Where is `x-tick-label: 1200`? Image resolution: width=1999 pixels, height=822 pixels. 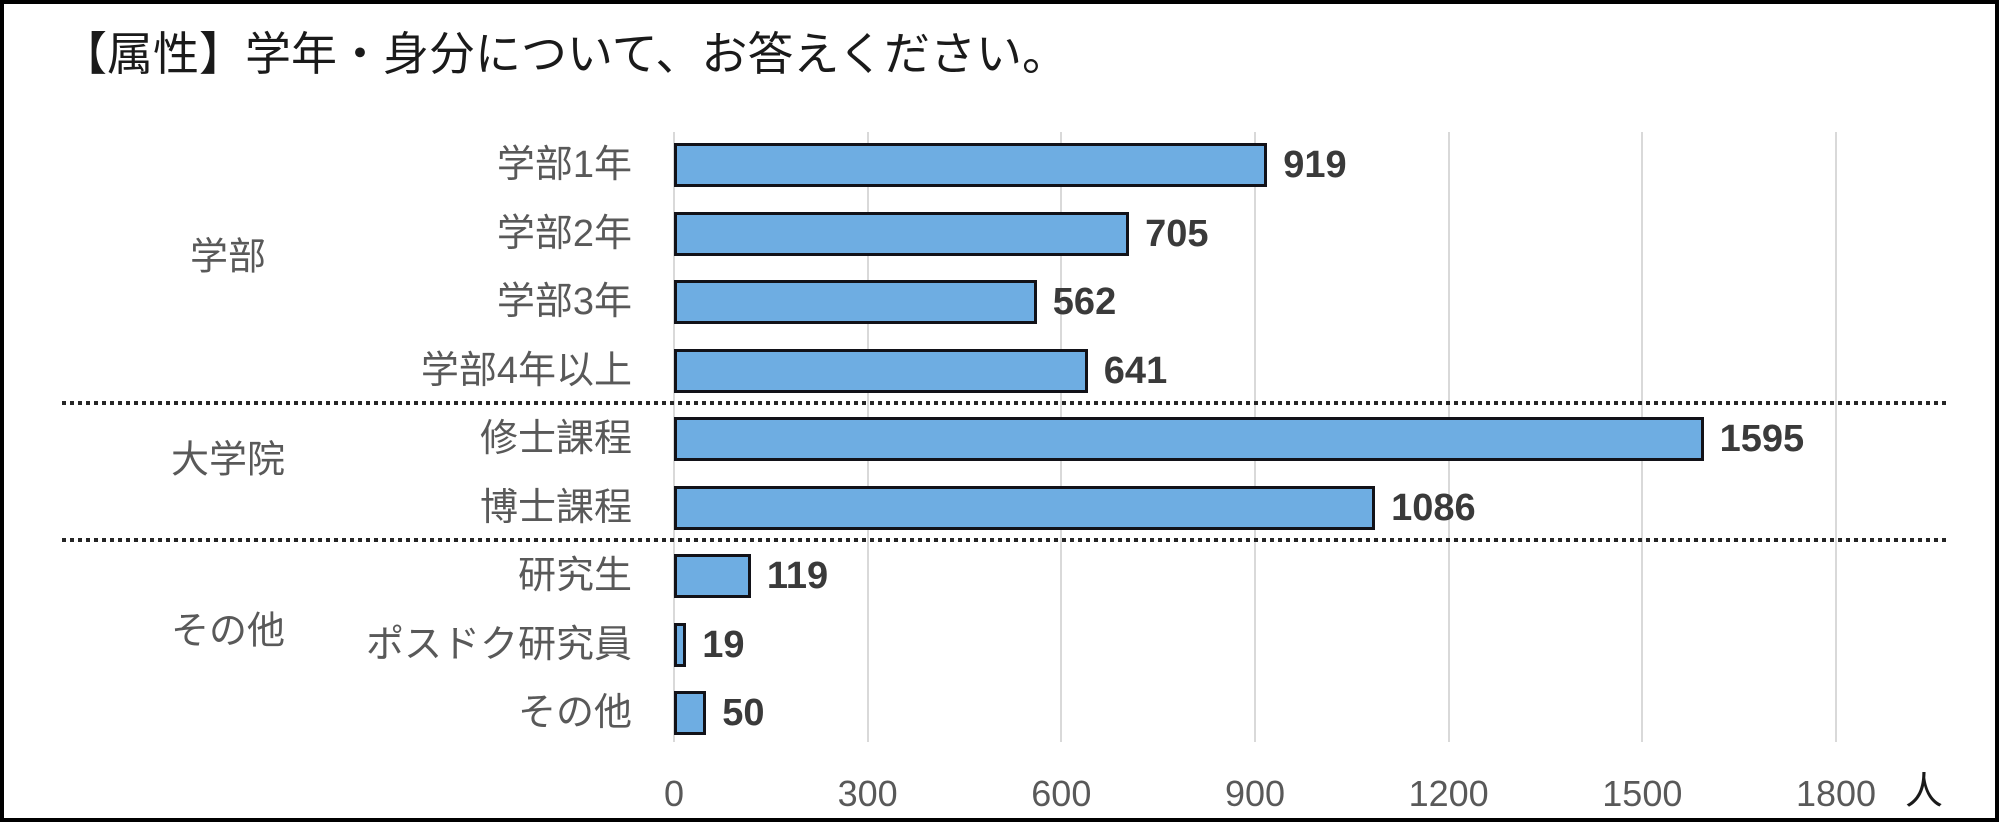
x-tick-label: 1200 is located at coordinates (1448, 793).